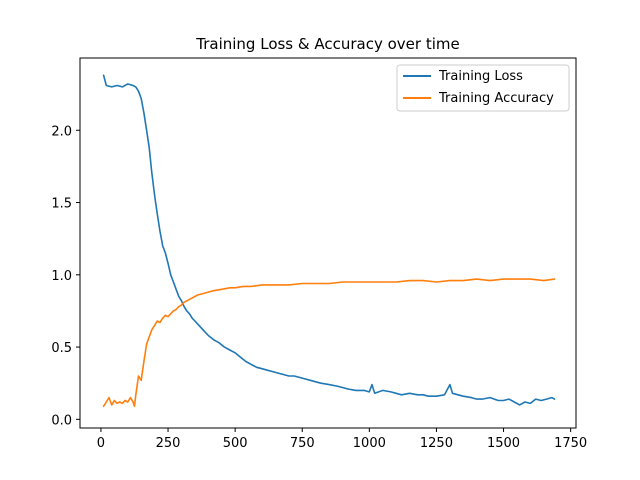  Describe the element at coordinates (302, 443) in the screenshot. I see `x-tick-label: 750` at that location.